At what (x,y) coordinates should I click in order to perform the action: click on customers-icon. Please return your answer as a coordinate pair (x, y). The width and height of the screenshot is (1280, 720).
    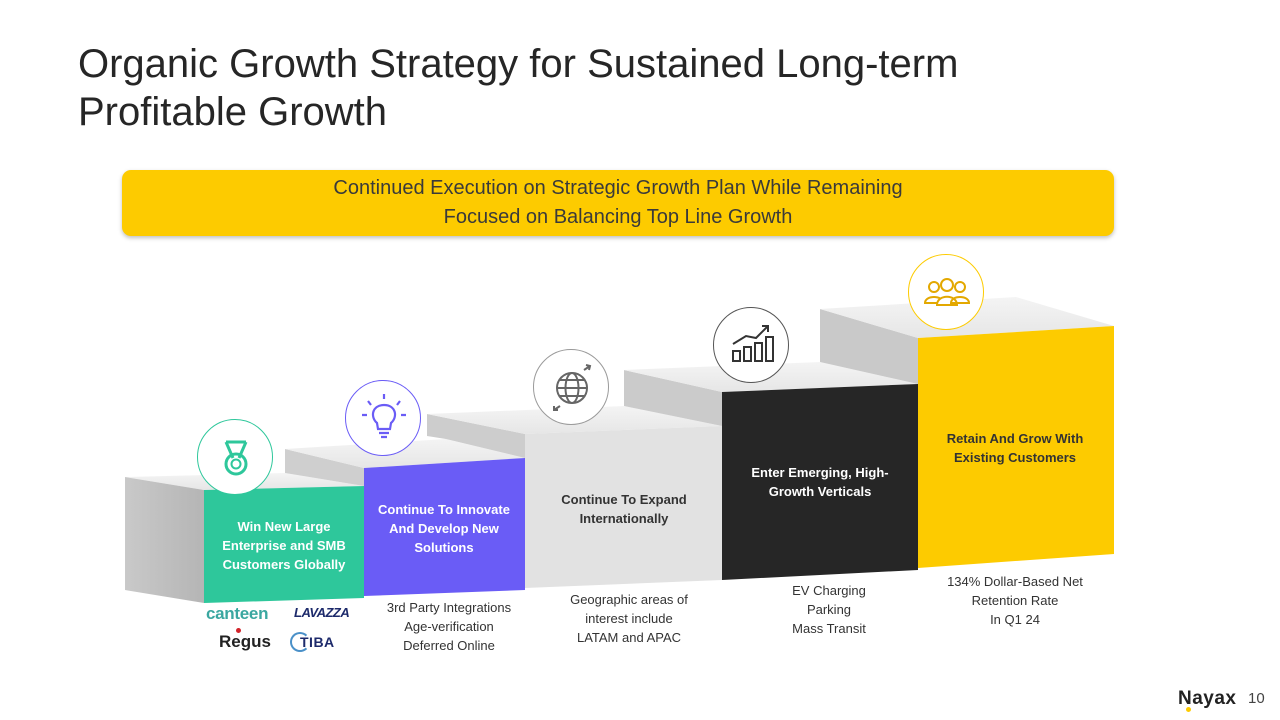
    Looking at the image, I should click on (946, 292).